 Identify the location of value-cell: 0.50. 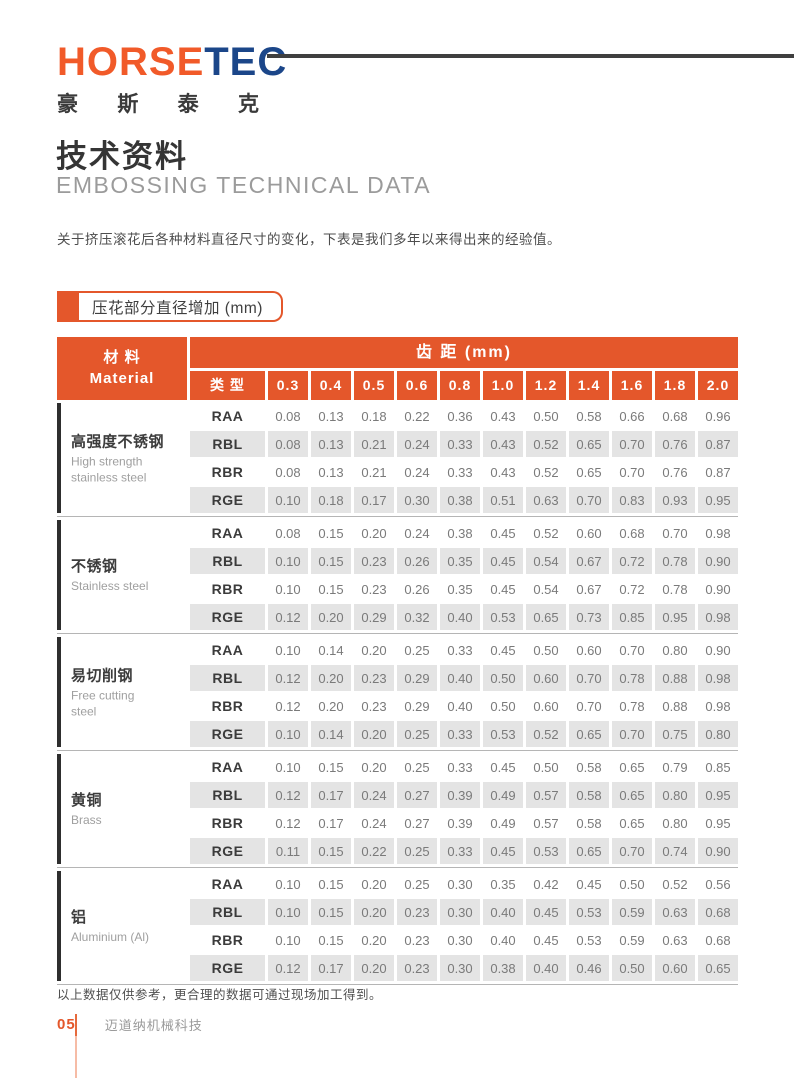
(546, 416).